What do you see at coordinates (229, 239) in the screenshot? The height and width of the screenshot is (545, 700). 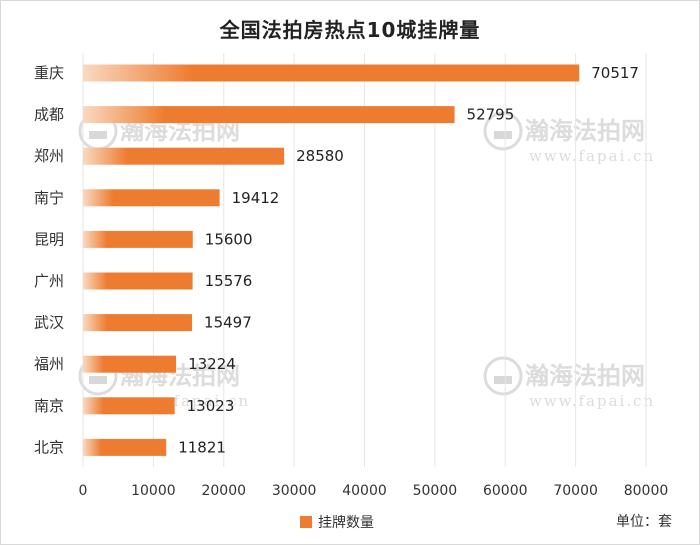 I see `value-label: 15600` at bounding box center [229, 239].